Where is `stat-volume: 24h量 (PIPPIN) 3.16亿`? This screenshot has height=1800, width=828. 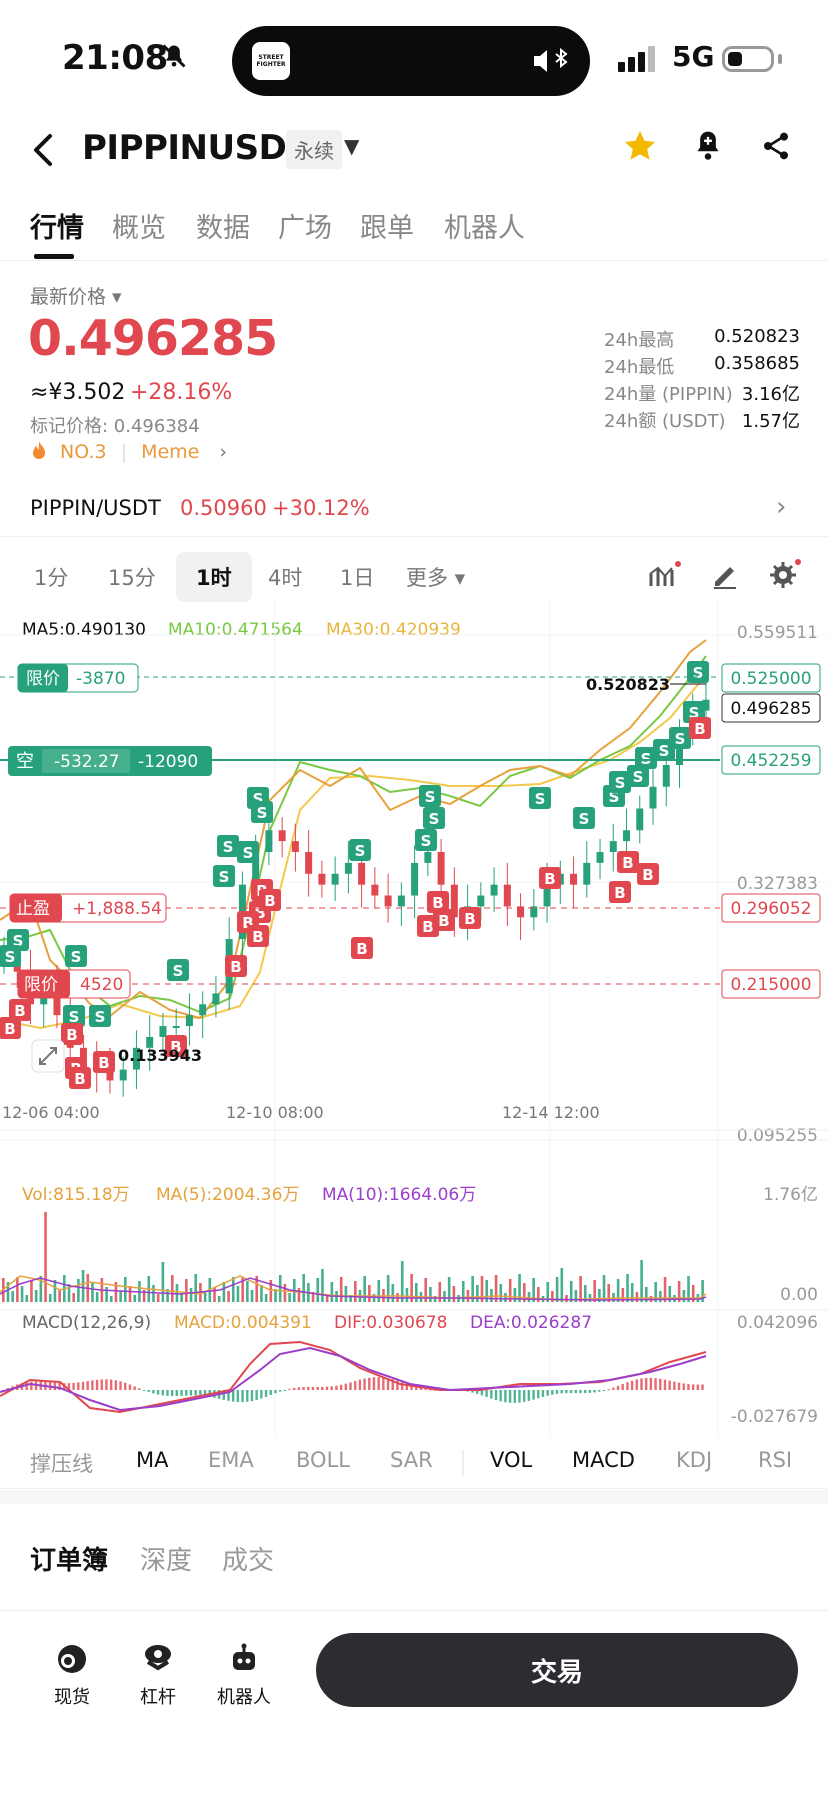 stat-volume: 24h量 (PIPPIN) 3.16亿 is located at coordinates (702, 394).